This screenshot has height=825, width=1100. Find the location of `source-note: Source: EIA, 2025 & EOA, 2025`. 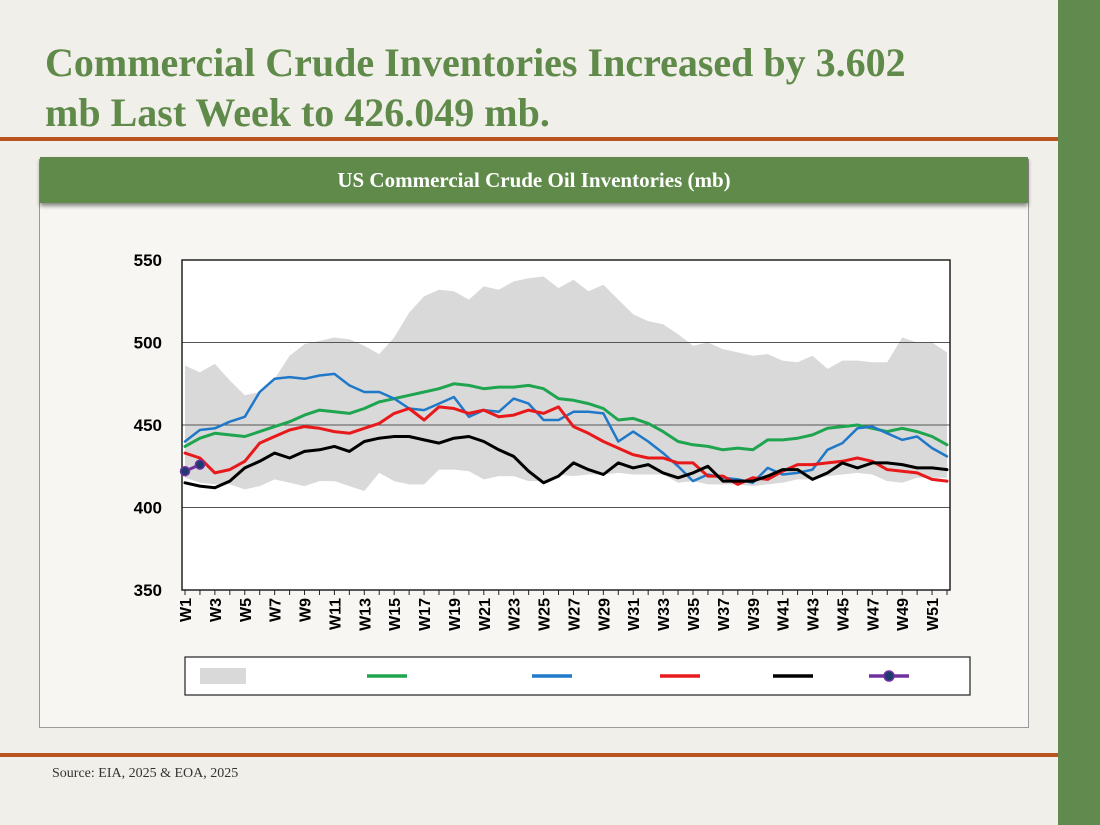

source-note: Source: EIA, 2025 & EOA, 2025 is located at coordinates (145, 773).